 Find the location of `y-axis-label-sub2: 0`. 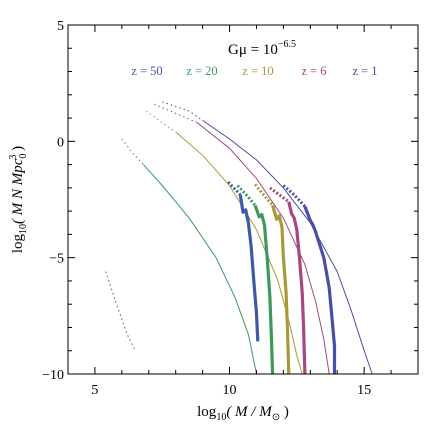

y-axis-label-sub2: 0 is located at coordinates (23, 156).